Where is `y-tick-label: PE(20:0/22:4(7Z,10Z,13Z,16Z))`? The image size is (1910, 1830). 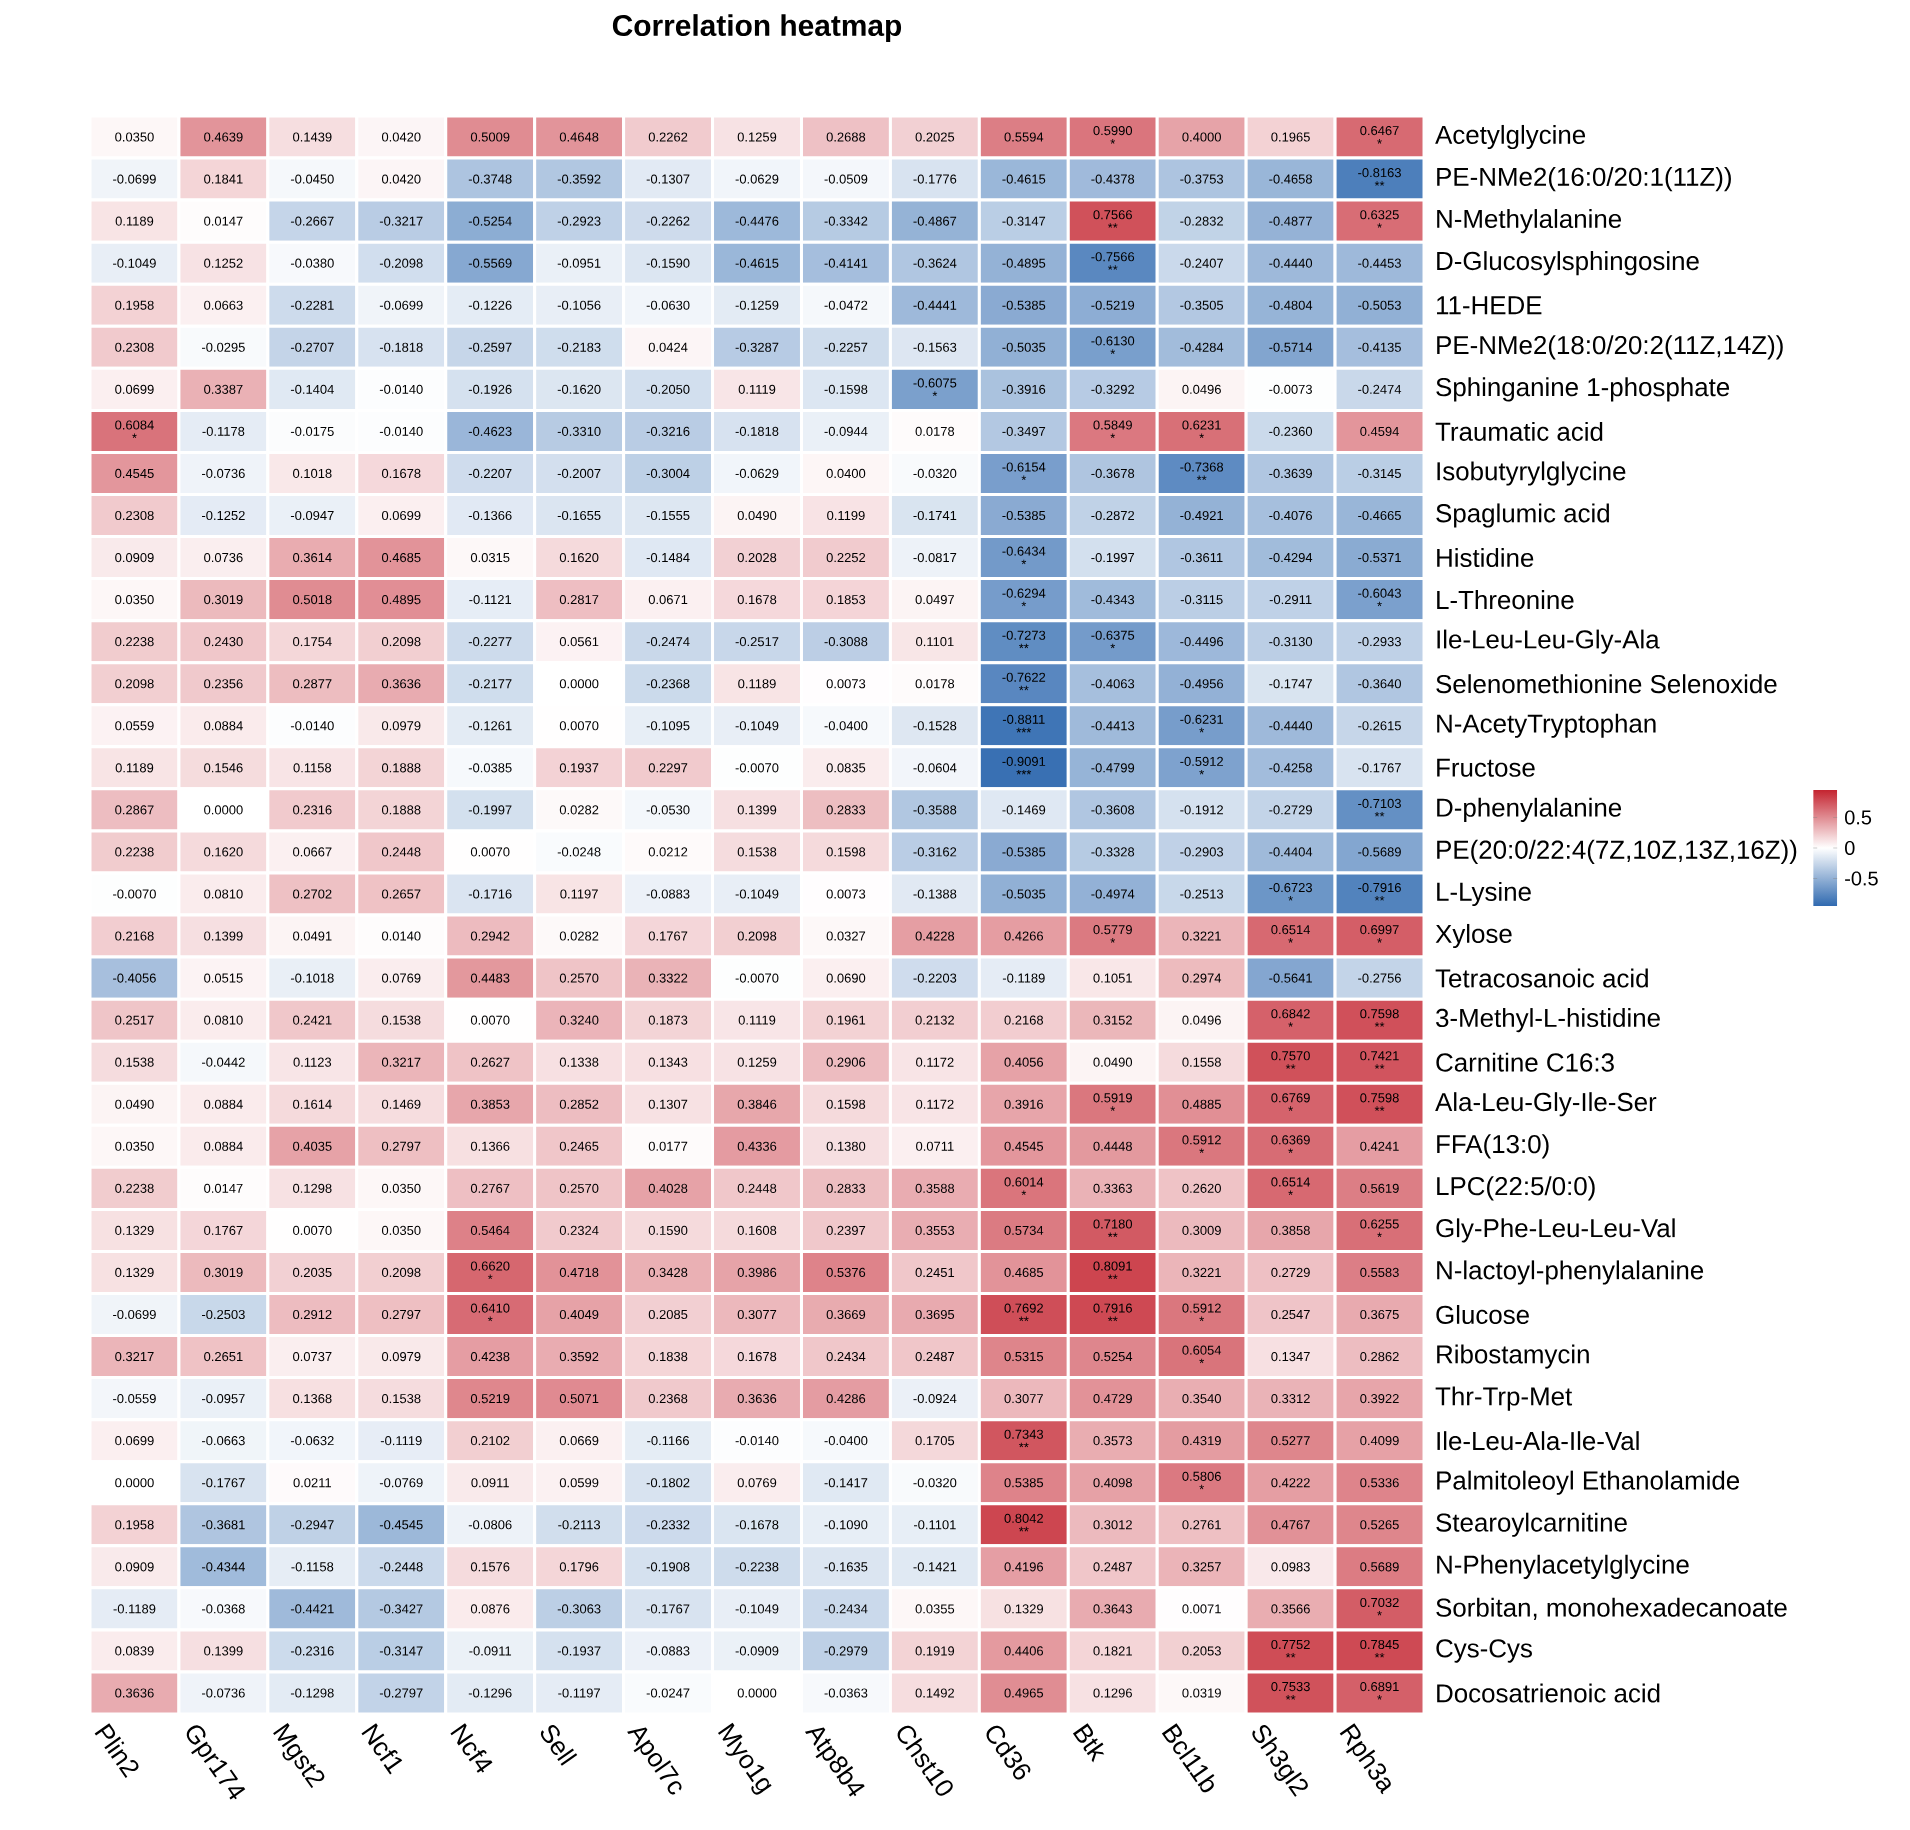
y-tick-label: PE(20:0/22:4(7Z,10Z,13Z,16Z)) is located at coordinates (1617, 852).